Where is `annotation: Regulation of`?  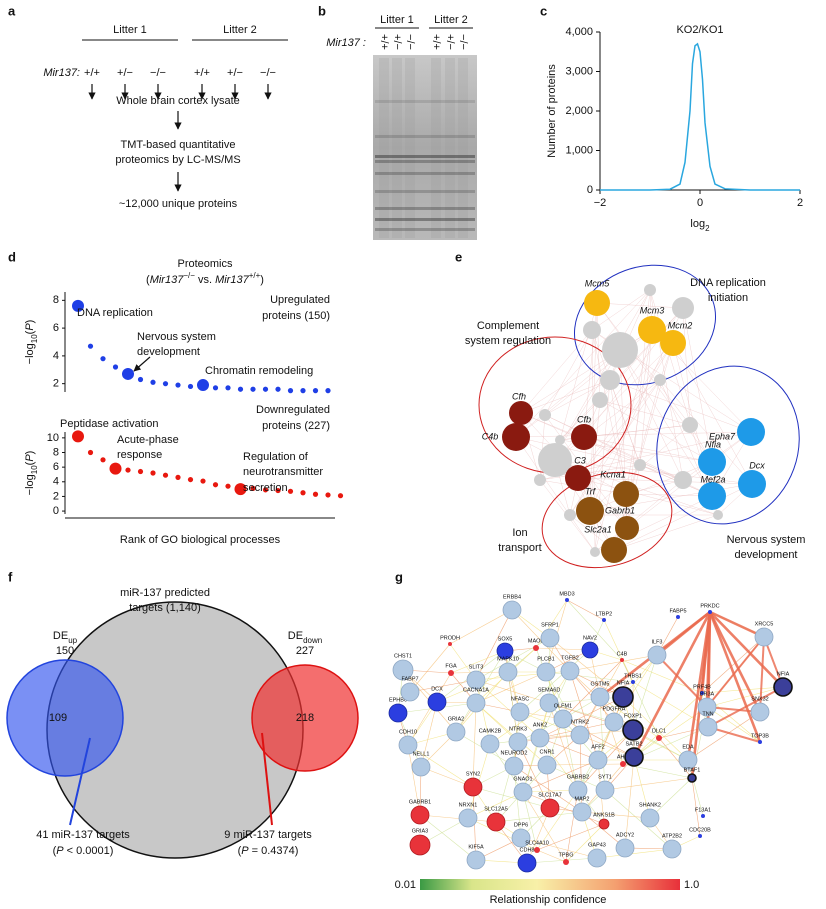 annotation: Regulation of is located at coordinates (276, 457).